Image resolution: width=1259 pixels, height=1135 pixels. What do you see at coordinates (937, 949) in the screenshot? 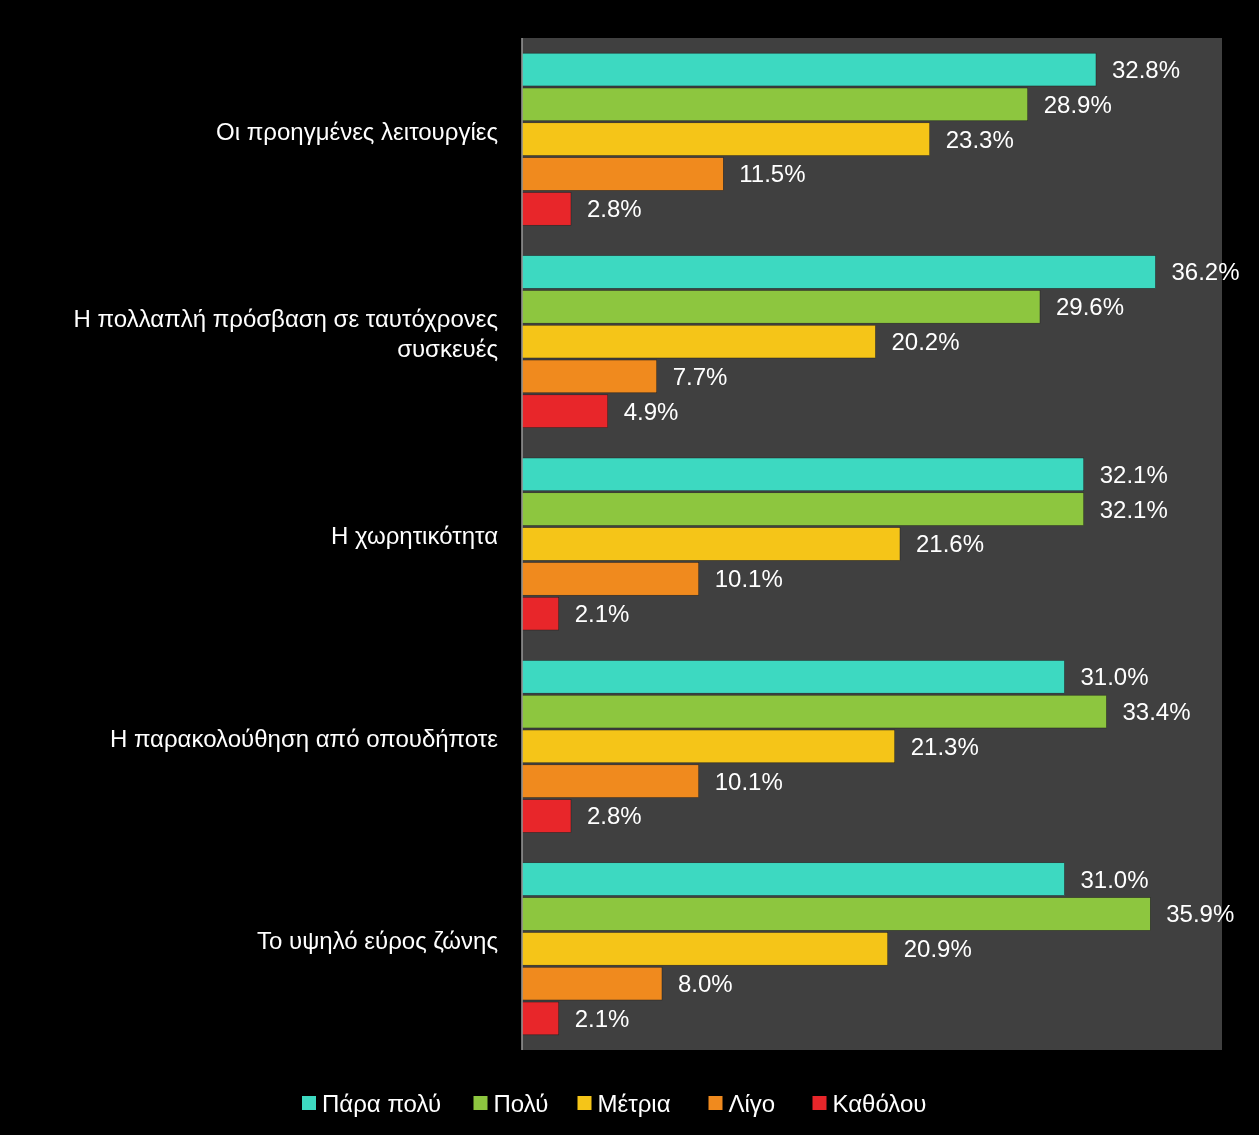
I see `data-label: 20.9%` at bounding box center [937, 949].